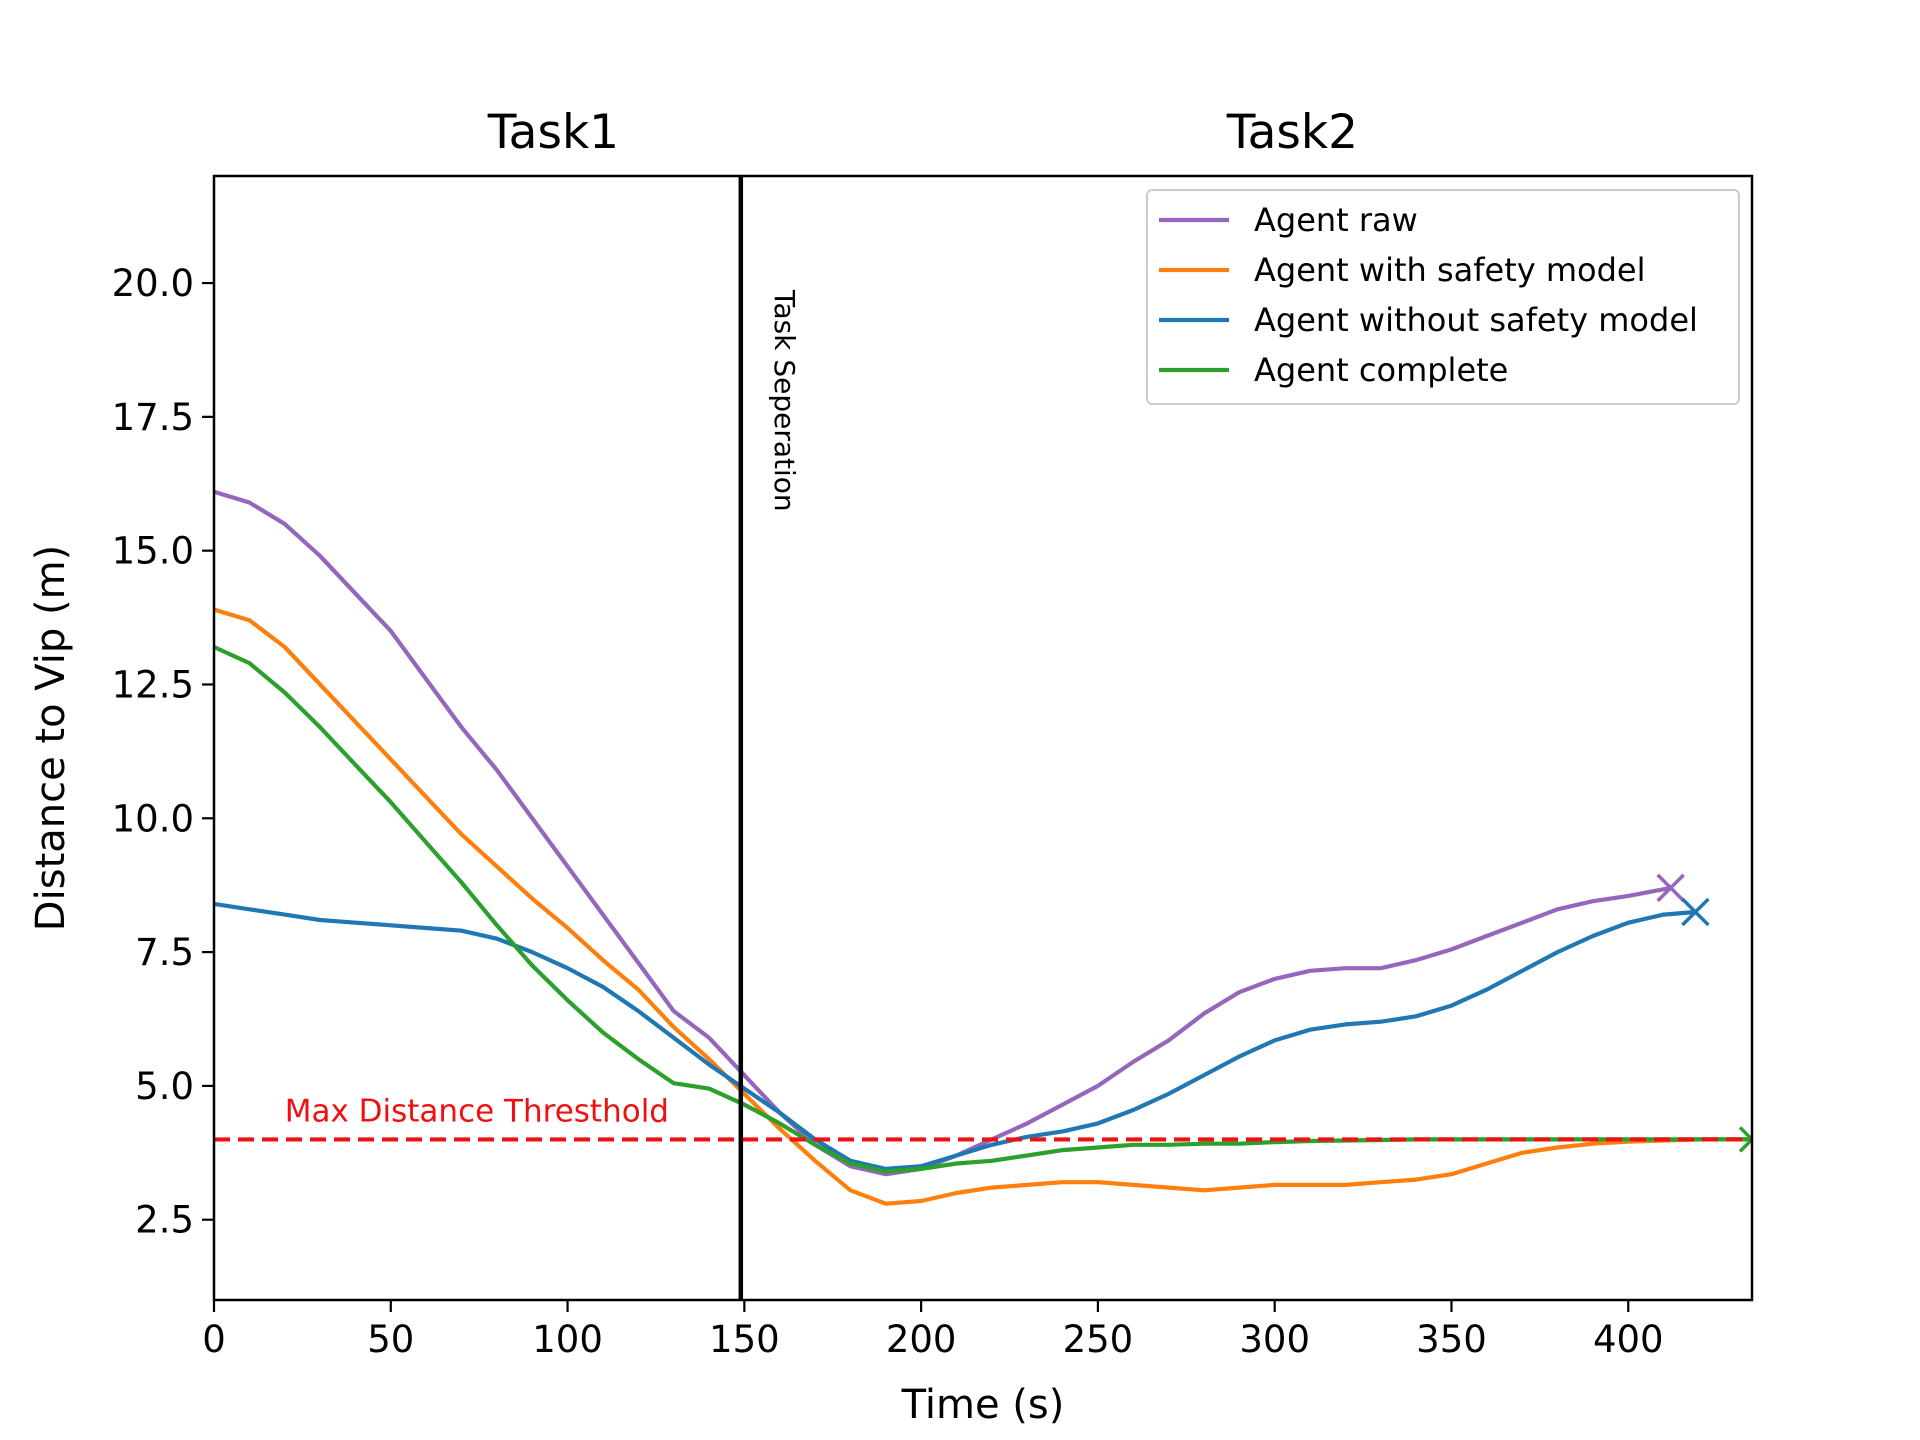  Describe the element at coordinates (1274, 1339) in the screenshot. I see `x-tick-label: 300` at that location.